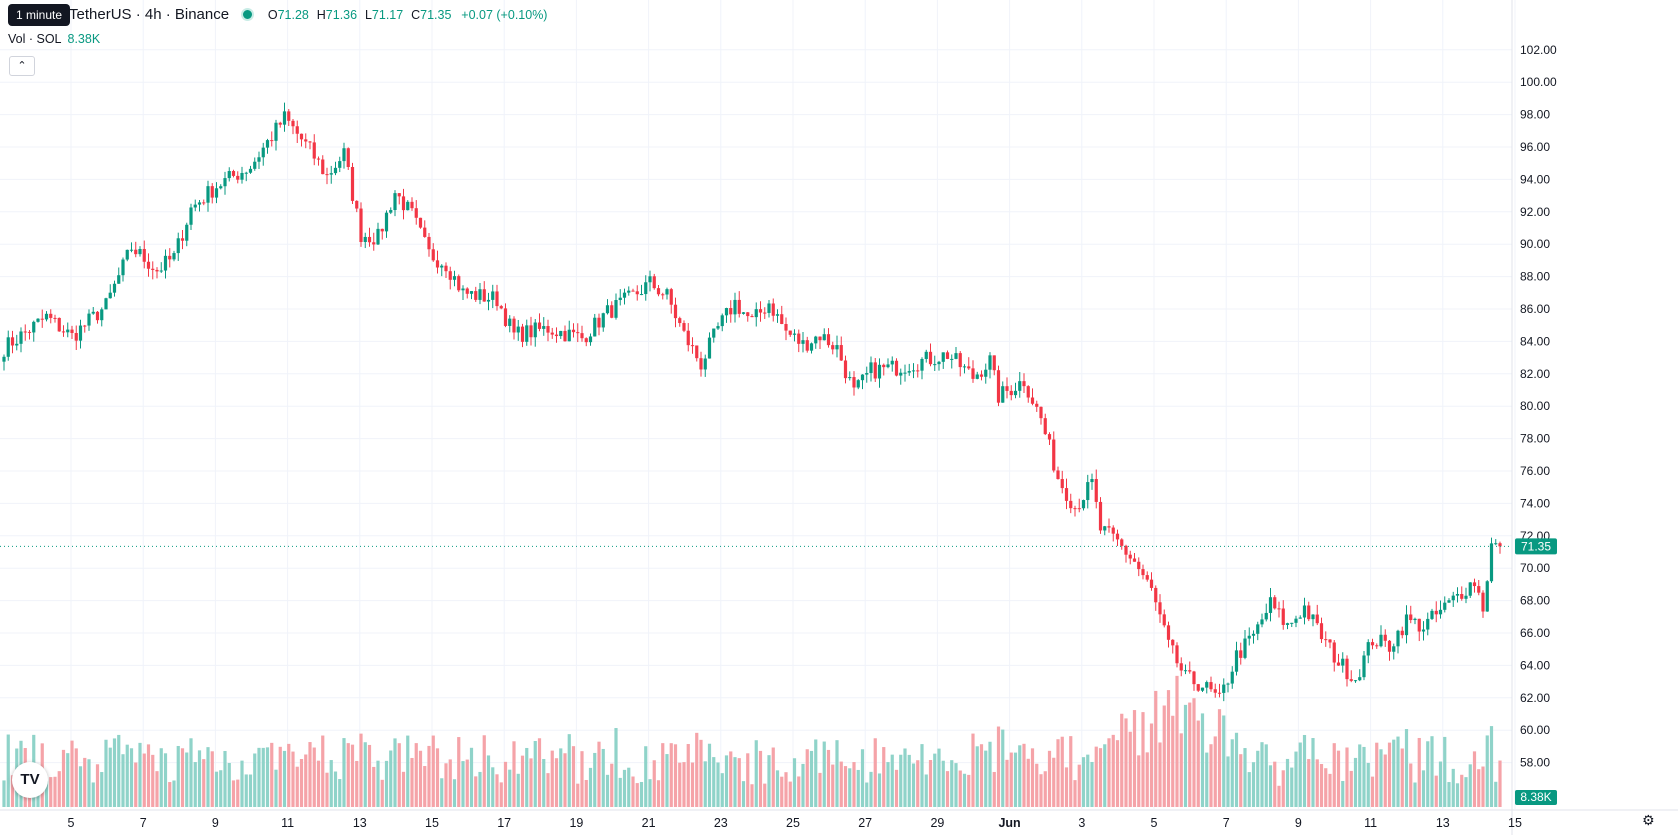 The width and height of the screenshot is (1678, 835). Describe the element at coordinates (84, 39) in the screenshot. I see `volume-value: 8.38K` at that location.